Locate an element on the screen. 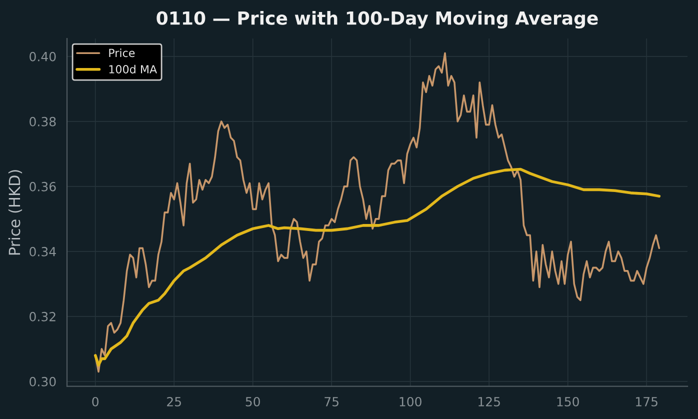  x-tick-label: 150 is located at coordinates (568, 401).